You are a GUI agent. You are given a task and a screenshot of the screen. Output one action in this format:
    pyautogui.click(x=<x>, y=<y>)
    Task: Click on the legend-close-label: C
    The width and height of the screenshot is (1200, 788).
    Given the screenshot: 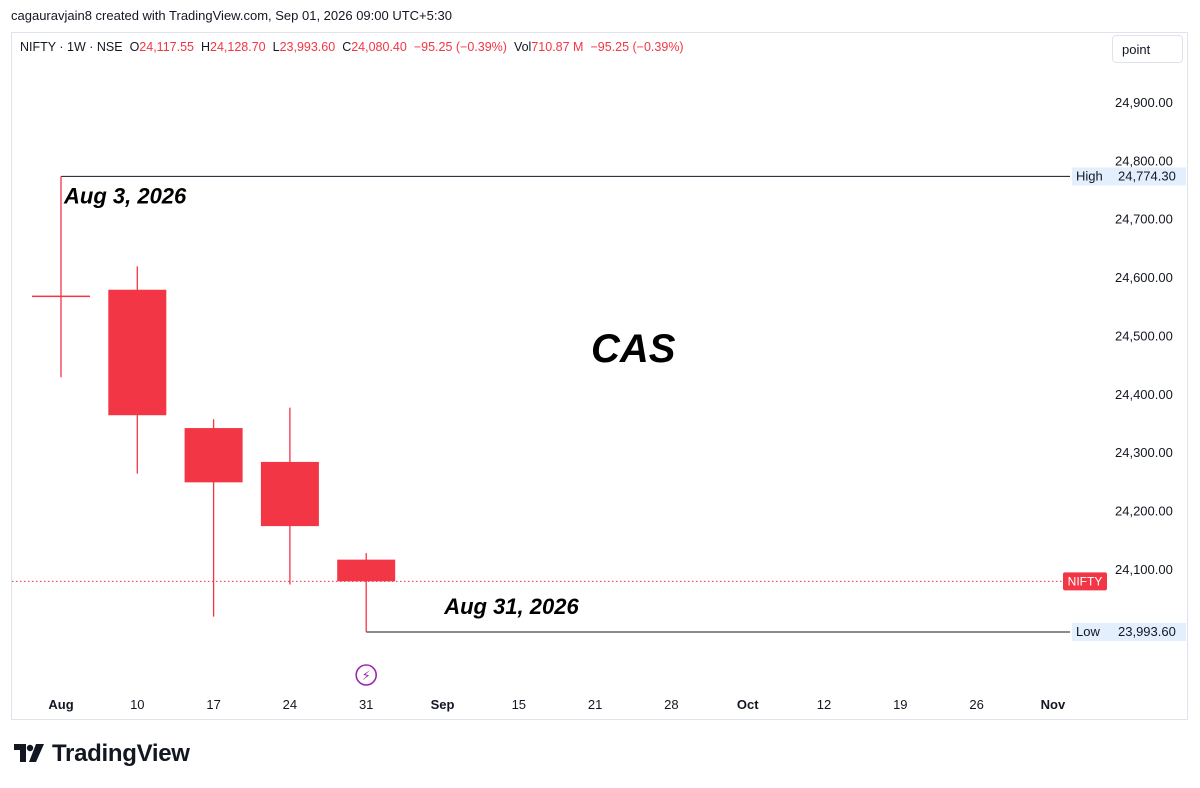 What is the action you would take?
    pyautogui.click(x=347, y=47)
    